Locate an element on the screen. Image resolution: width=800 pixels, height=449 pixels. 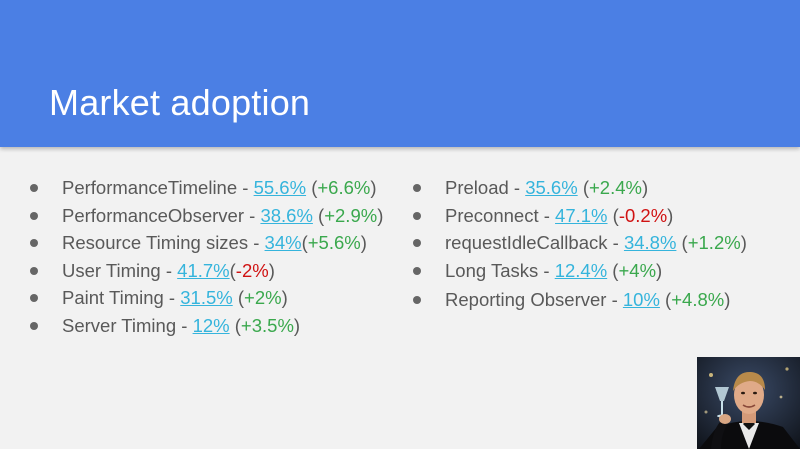
feature-name: PerformanceObserver is located at coordinates (153, 215).